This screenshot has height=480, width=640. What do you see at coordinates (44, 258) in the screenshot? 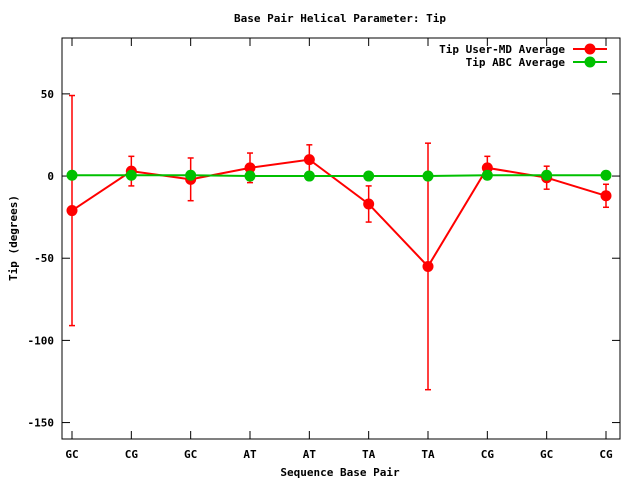
I see `y-tick-label: -50` at bounding box center [44, 258].